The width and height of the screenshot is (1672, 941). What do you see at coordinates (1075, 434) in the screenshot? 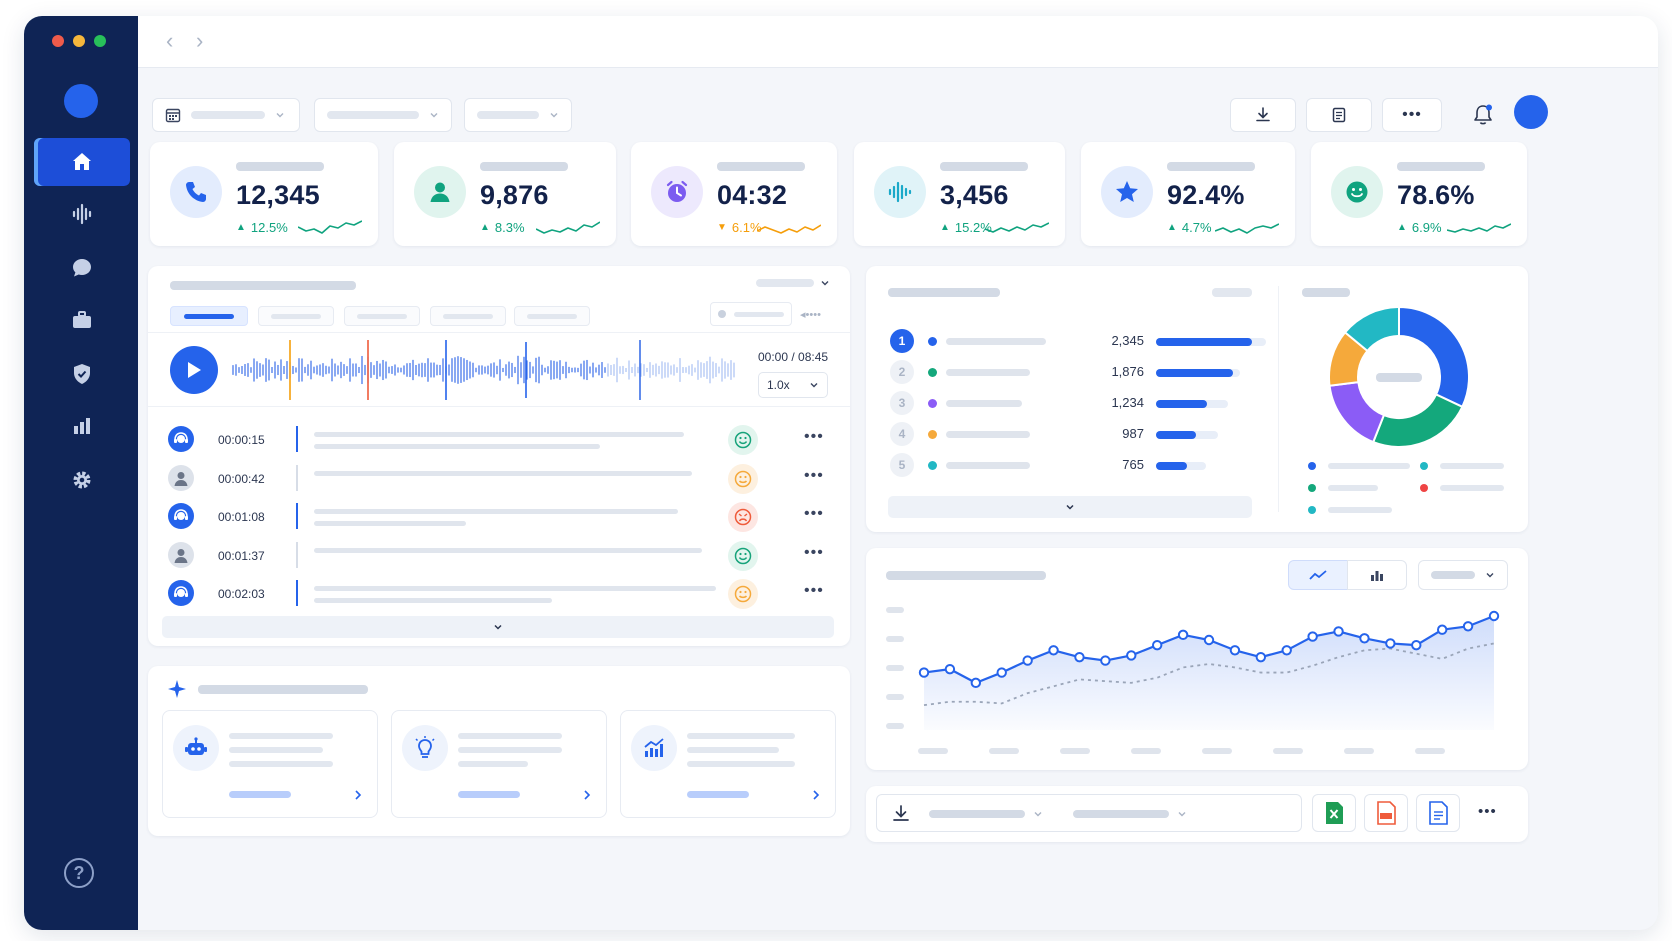
I see `ranking-row: 4 987` at bounding box center [1075, 434].